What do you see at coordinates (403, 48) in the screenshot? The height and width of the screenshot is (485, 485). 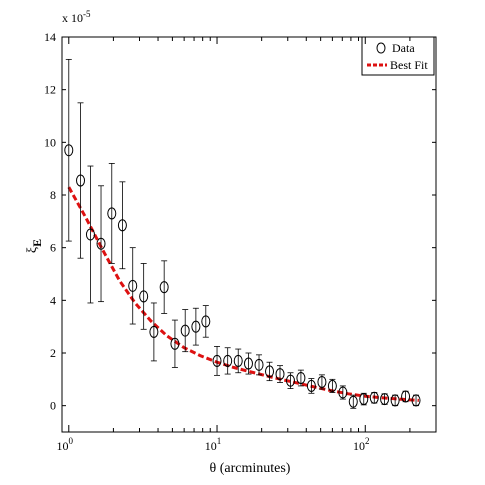 I see `legend-label-data: Data` at bounding box center [403, 48].